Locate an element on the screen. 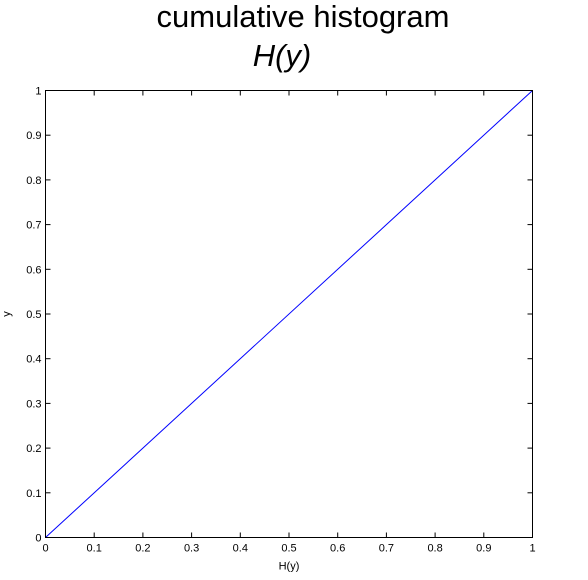 Image resolution: width=588 pixels, height=580 pixels. x-tick-label: 1 is located at coordinates (532, 549).